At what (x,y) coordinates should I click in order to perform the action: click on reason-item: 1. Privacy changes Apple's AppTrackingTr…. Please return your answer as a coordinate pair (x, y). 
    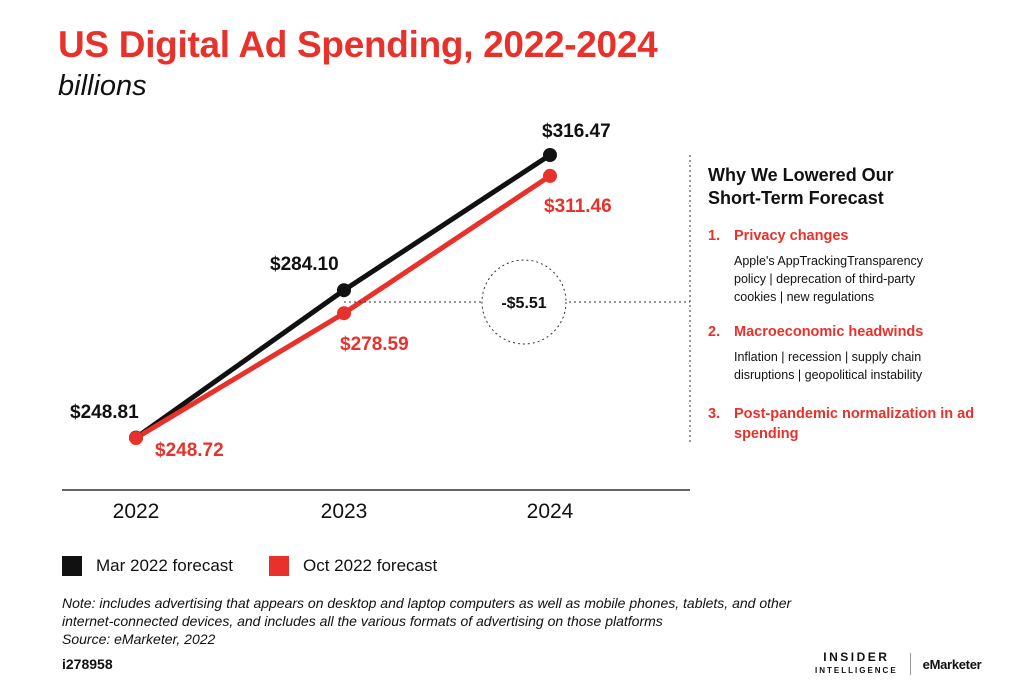
    Looking at the image, I should click on (858, 266).